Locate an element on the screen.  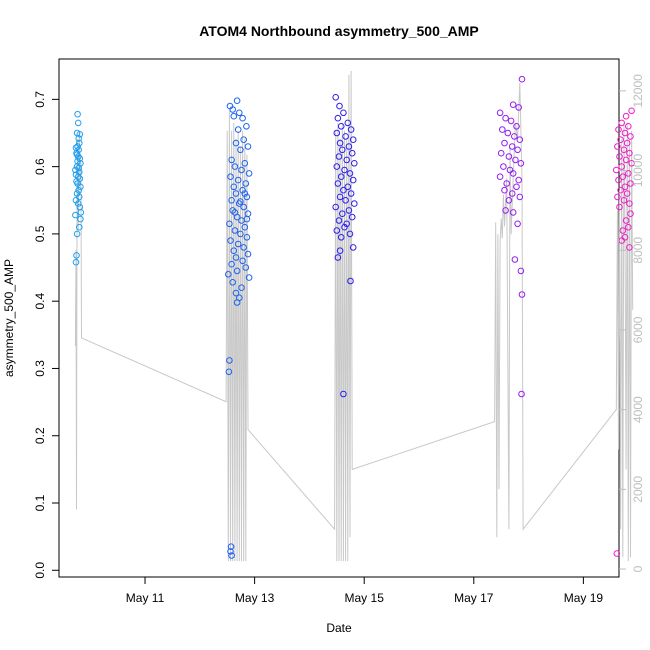
y2-tick-label: 6000 is located at coordinates (638, 329).